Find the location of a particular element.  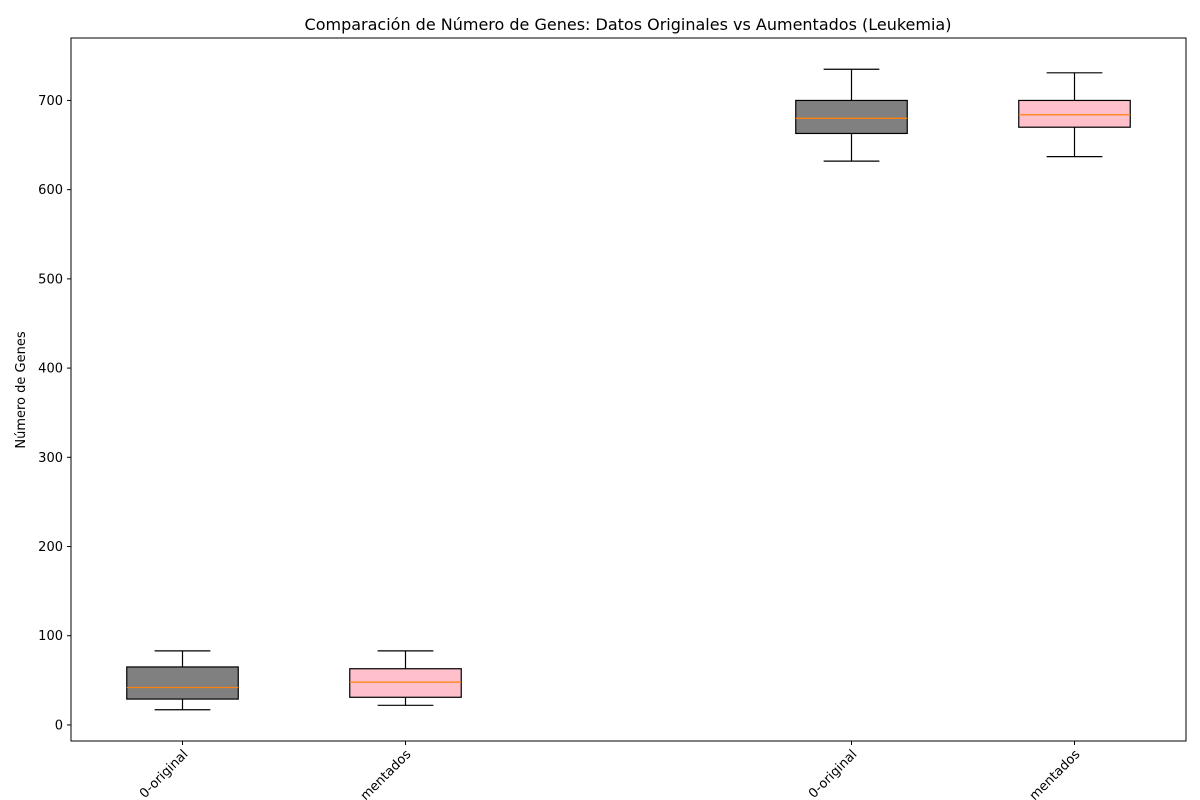

y-tick-label: 400 is located at coordinates (50, 369).